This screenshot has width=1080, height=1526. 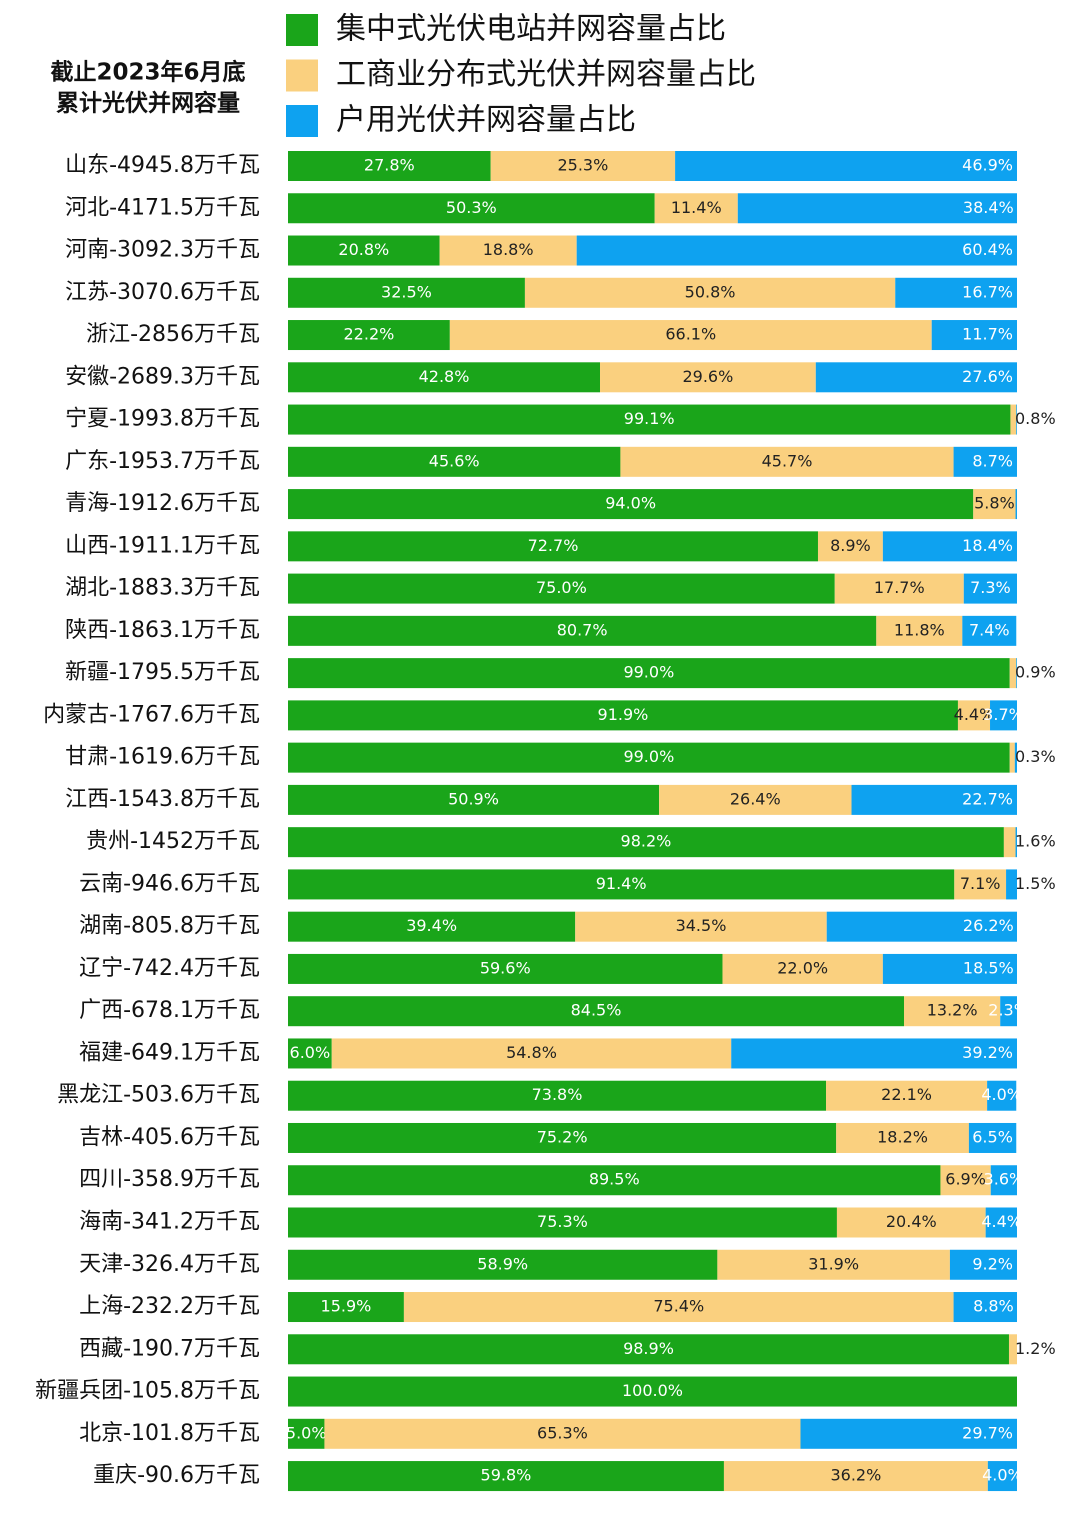 What do you see at coordinates (992, 460) in the screenshot?
I see `value-label: 8.7%` at bounding box center [992, 460].